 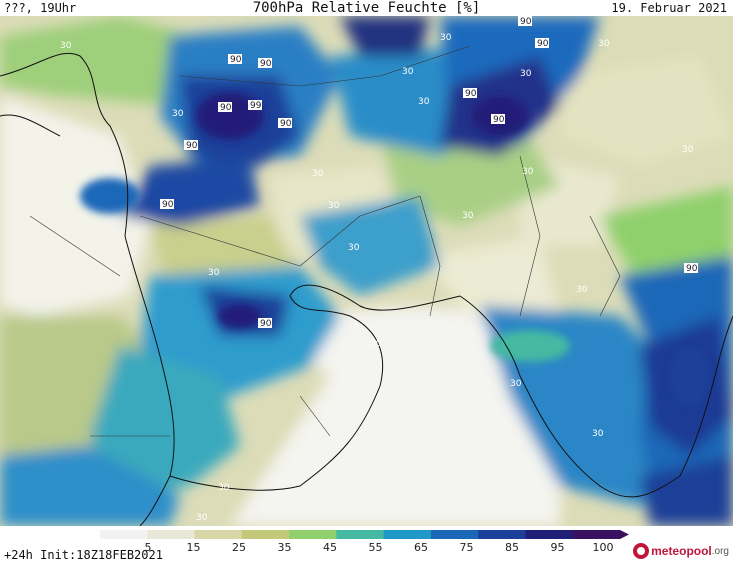 I want to click on colorbar, so click(x=364, y=534).